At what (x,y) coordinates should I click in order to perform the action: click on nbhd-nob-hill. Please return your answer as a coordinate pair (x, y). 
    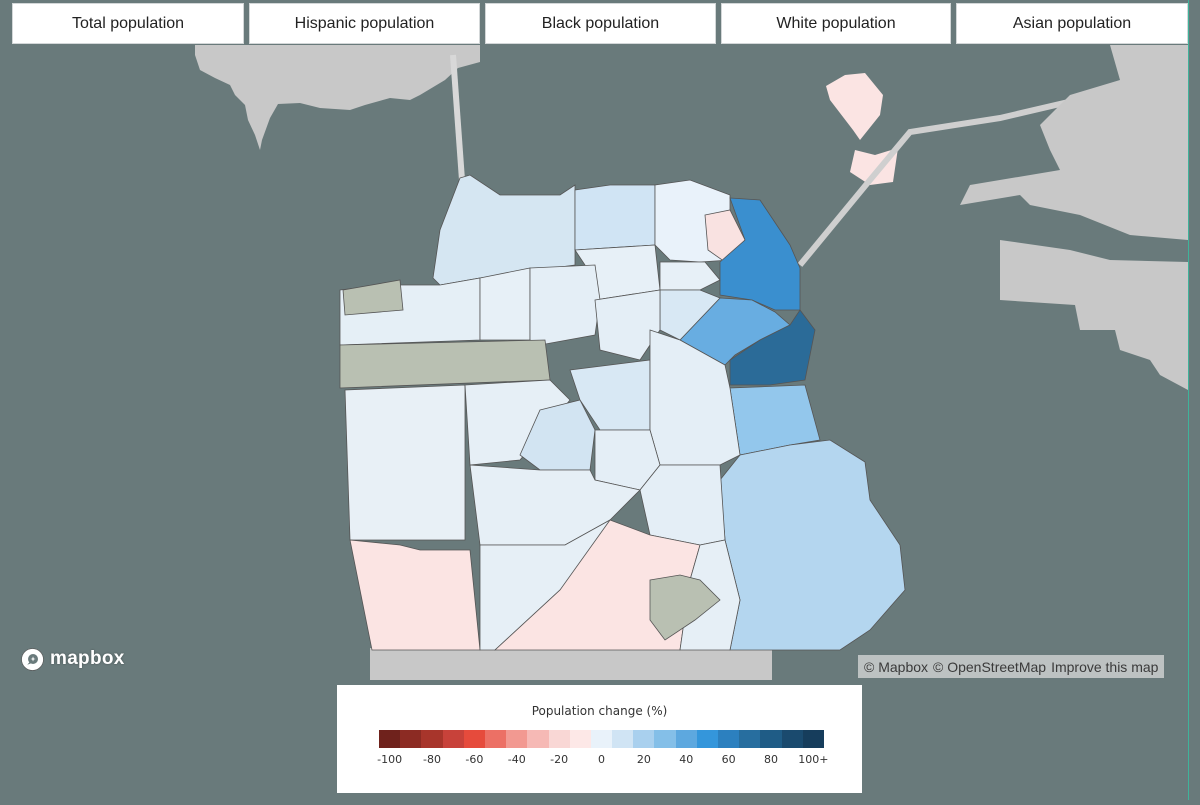
    Looking at the image, I should click on (690, 276).